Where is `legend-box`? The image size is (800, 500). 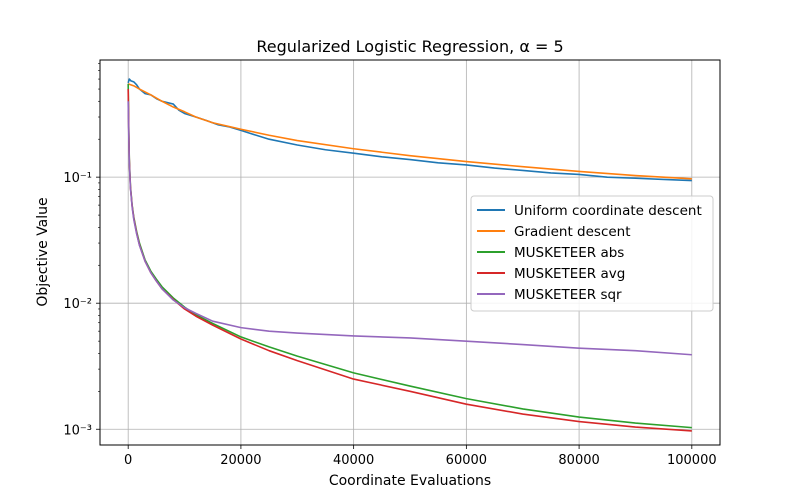
legend-box is located at coordinates (592, 253).